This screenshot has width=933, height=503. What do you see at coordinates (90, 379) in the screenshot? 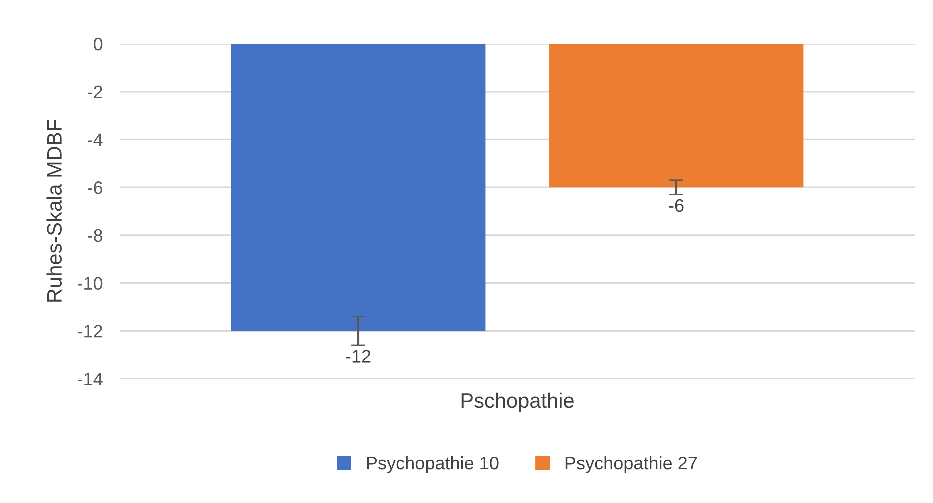
I see `y-tick-label: -14` at bounding box center [90, 379].